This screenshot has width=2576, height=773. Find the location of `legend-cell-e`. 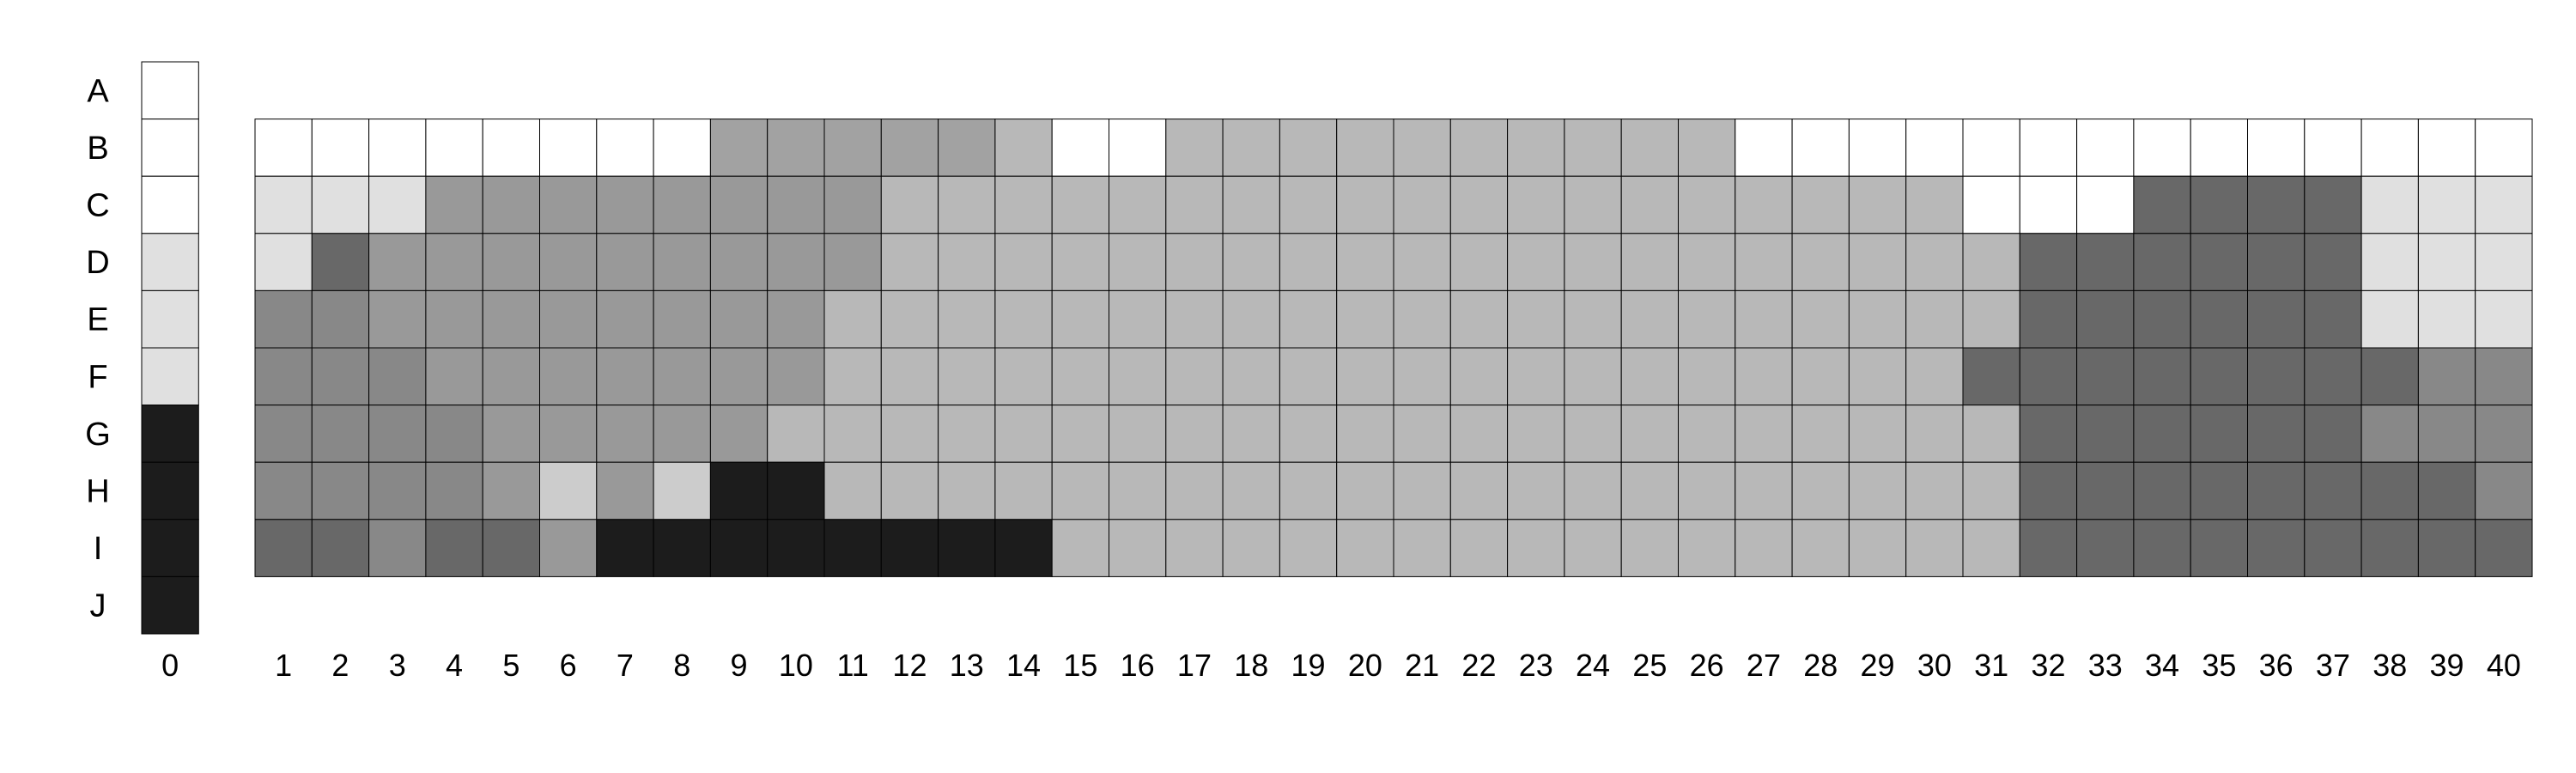

legend-cell-e is located at coordinates (170, 319).